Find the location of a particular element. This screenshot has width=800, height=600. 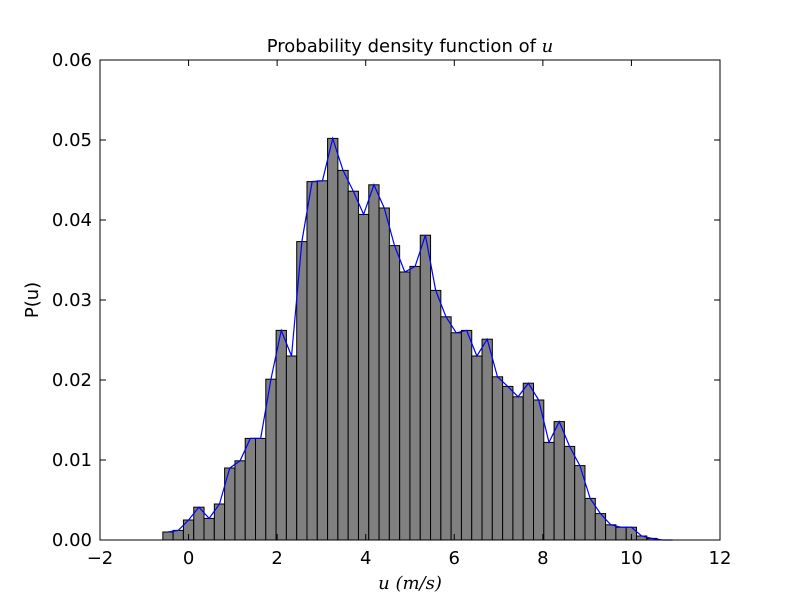

chart-title: Probability density function of u is located at coordinates (410, 46).